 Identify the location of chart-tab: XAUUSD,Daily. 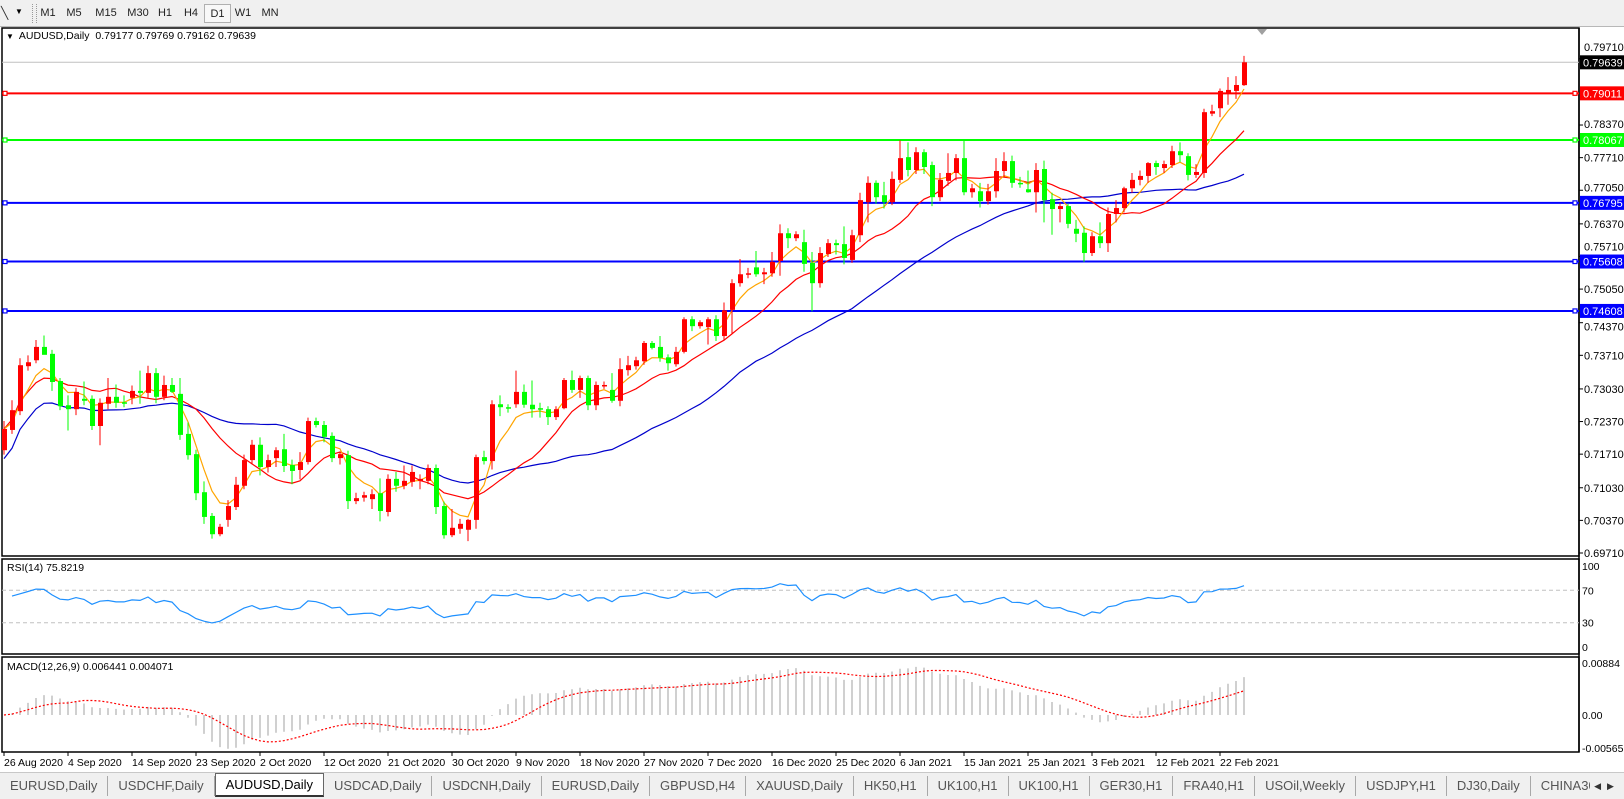
(800, 786).